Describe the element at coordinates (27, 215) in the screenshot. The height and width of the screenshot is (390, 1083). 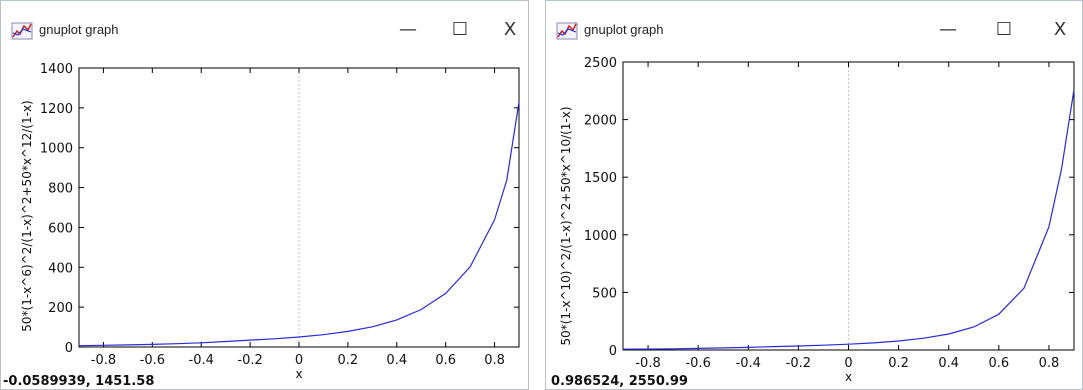
I see `y-axis-label: 50*(1-x^6)^2/(1-x)^2+50*x^12/(1-x)` at that location.